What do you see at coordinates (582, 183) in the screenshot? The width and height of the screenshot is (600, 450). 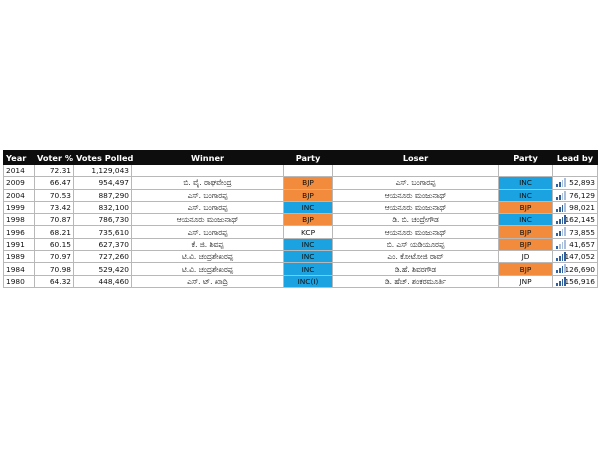 I see `lead-by-value: 52,893` at bounding box center [582, 183].